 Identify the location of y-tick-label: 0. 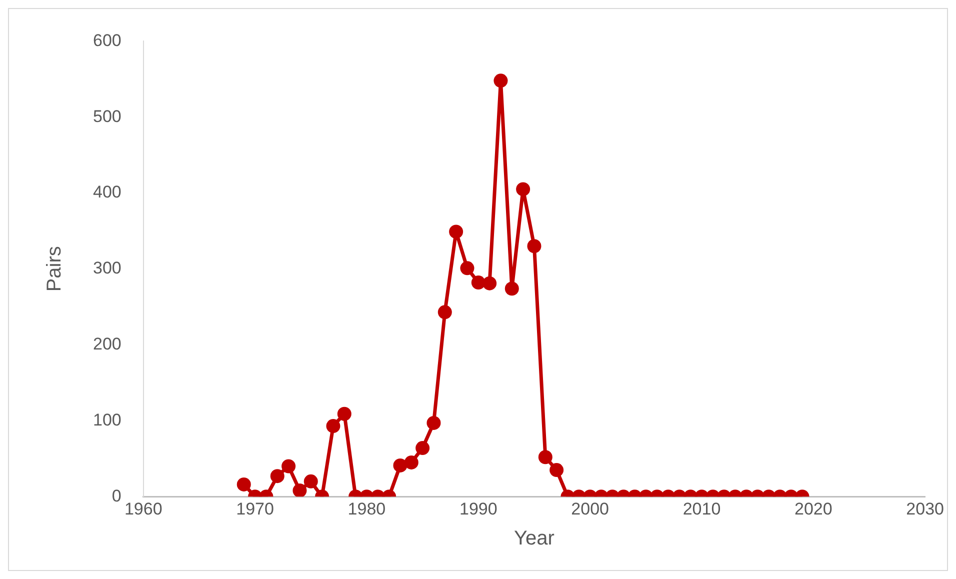
(117, 496).